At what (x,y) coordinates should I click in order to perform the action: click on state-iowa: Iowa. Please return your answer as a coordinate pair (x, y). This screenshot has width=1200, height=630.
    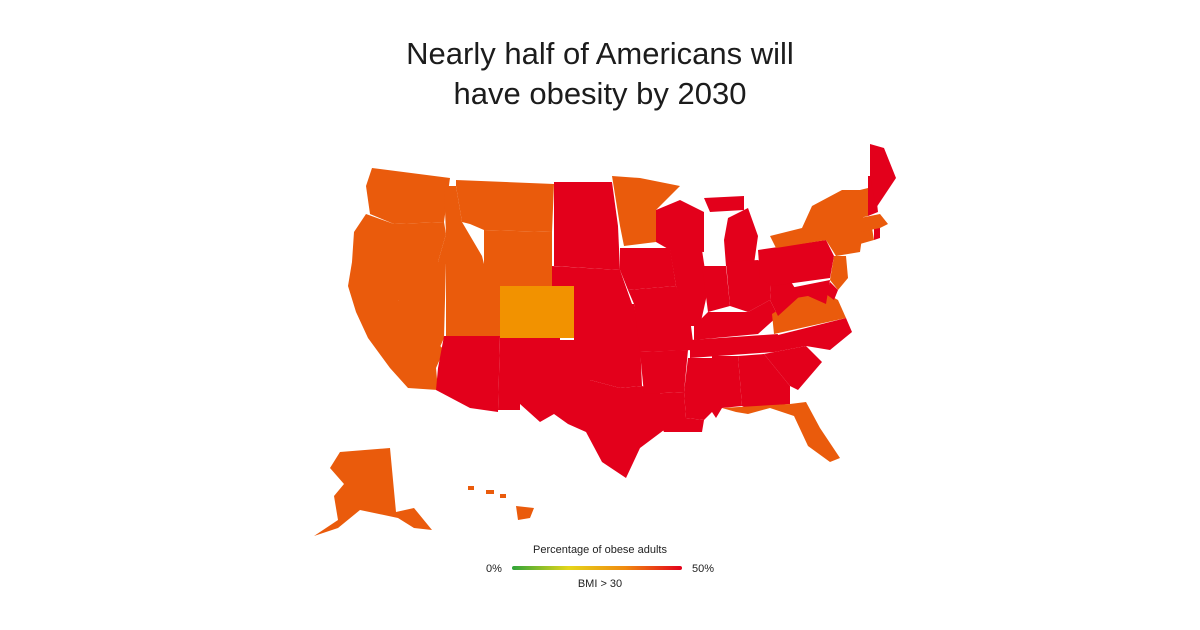
    Looking at the image, I should click on (648, 269).